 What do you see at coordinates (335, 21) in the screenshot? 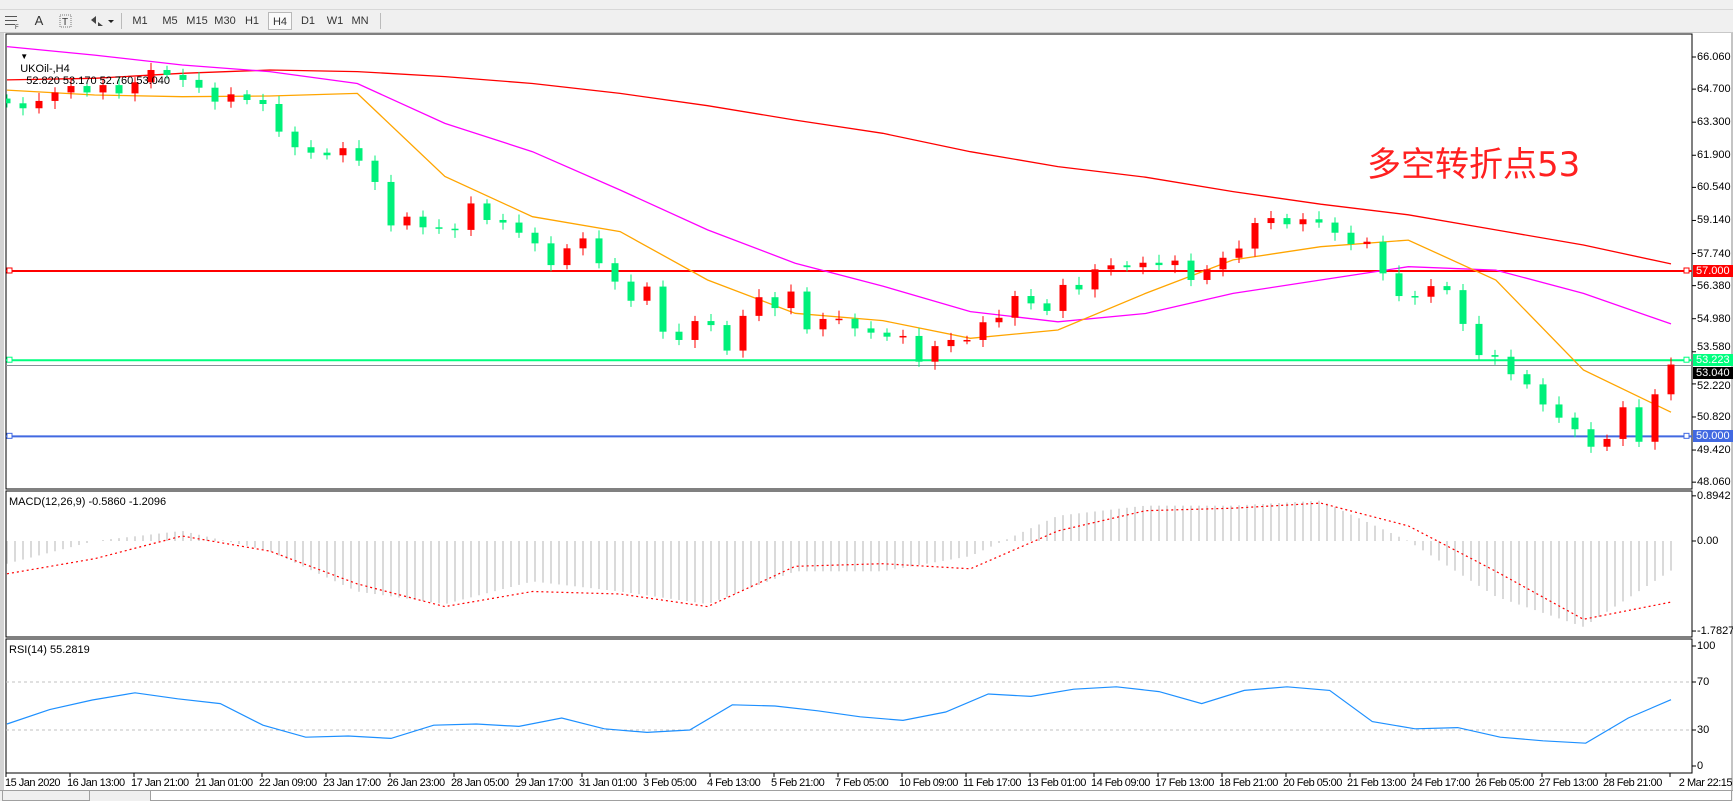
I see `timeframe-w1-button: W1` at bounding box center [335, 21].